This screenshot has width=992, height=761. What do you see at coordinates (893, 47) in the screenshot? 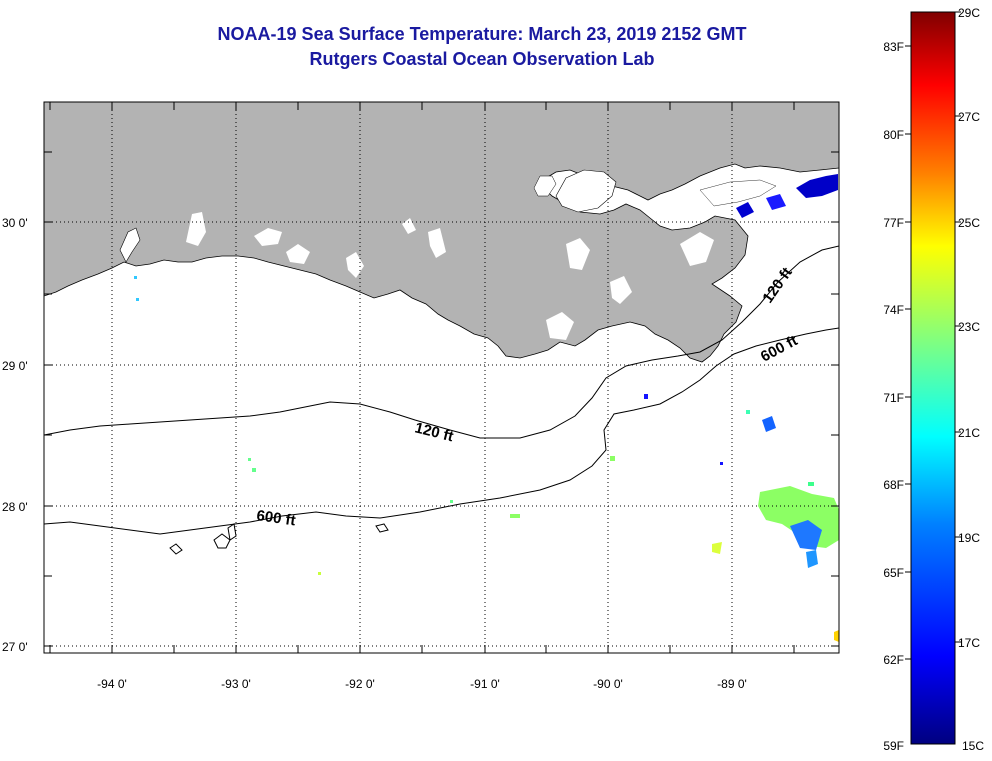
I see `colorbar-f-83: 83F` at bounding box center [893, 47].